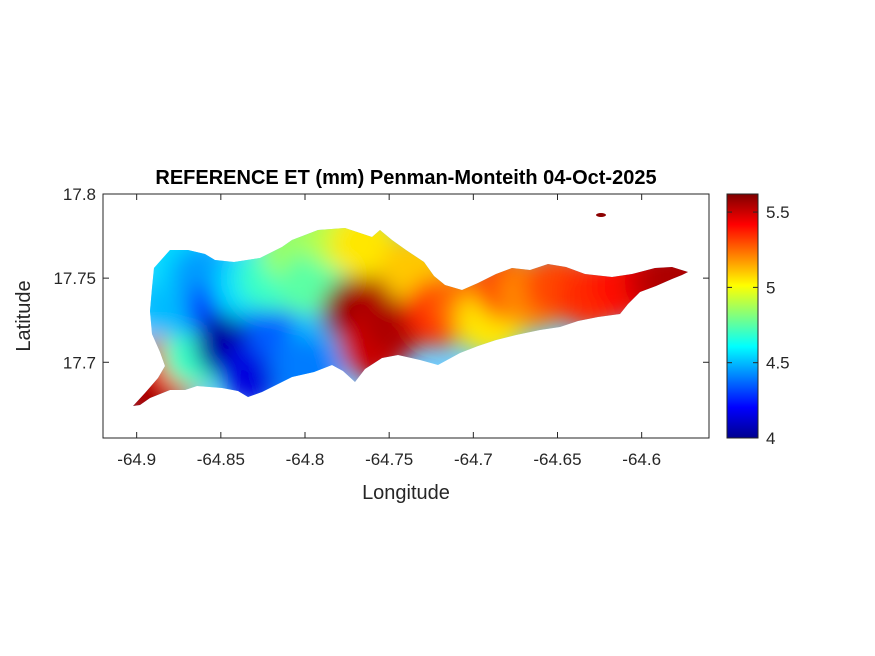 This screenshot has width=875, height=656. I want to click on islet-mark, so click(601, 215).